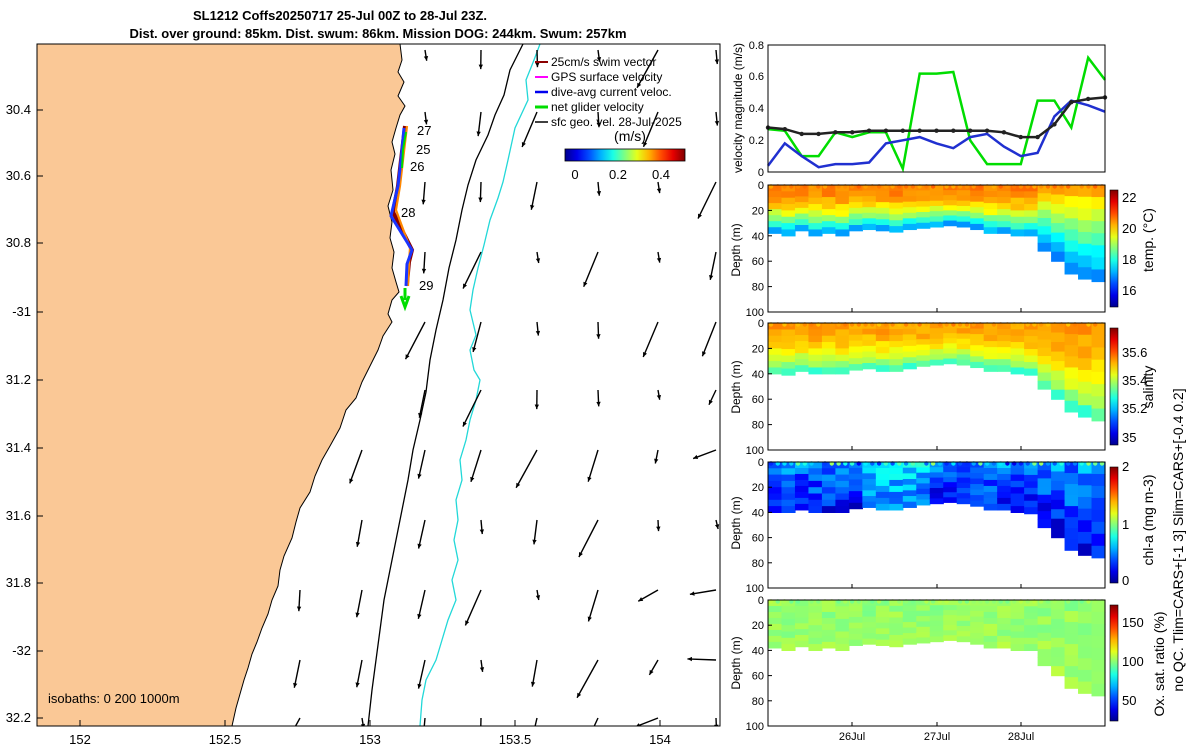 This screenshot has height=750, width=1200. I want to click on map-y-tick-label: 30.8, so click(18, 242).